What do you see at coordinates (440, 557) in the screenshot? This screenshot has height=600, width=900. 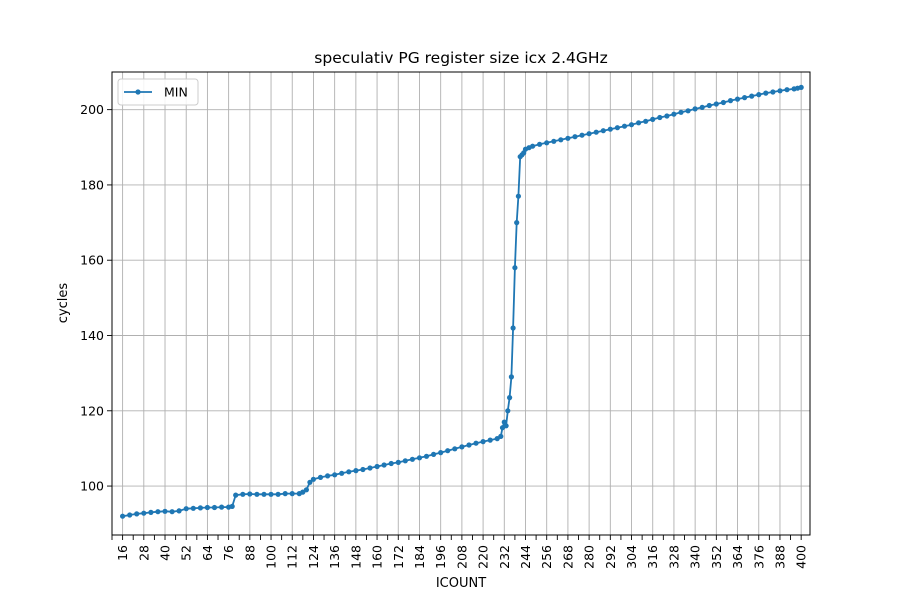 I see `x-tick-label: 196` at bounding box center [440, 557].